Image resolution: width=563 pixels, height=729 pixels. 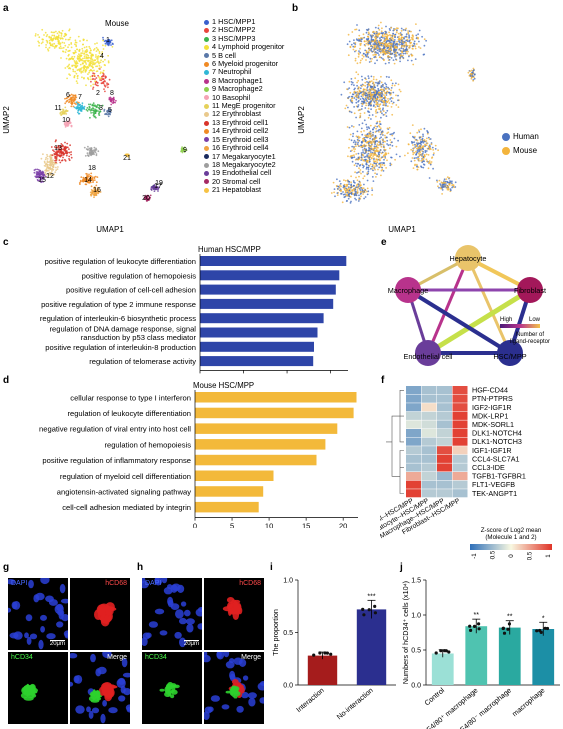 I want to click on x-tick-label: Interaction, so click(x=309, y=700).